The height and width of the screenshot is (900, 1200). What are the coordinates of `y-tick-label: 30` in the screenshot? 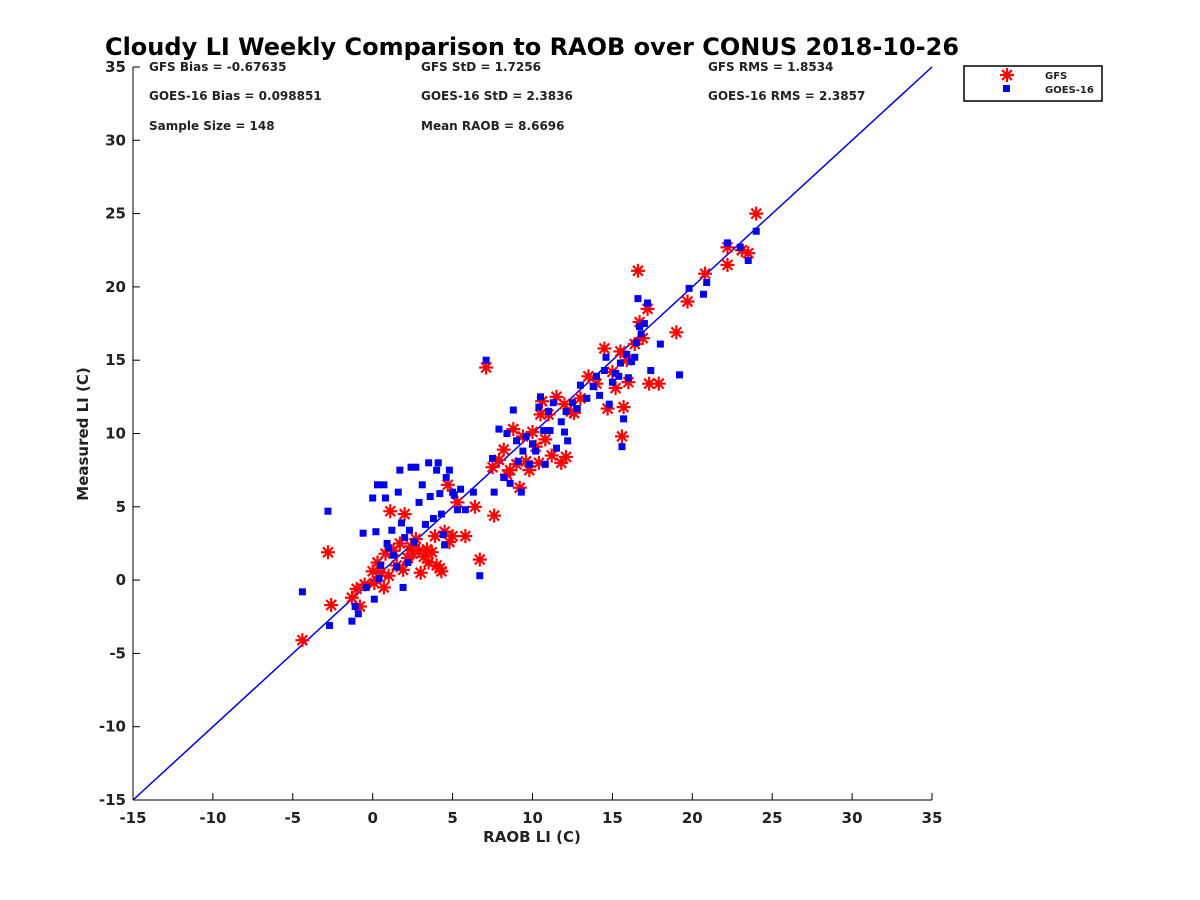 It's located at (115, 140).